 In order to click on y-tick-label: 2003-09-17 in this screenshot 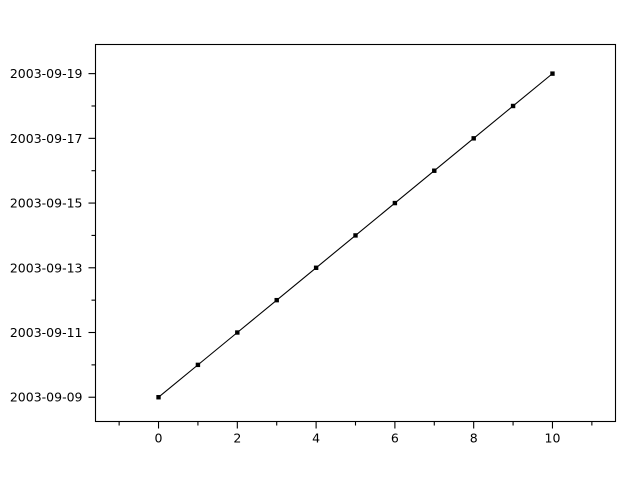, I will do `click(46, 138)`.